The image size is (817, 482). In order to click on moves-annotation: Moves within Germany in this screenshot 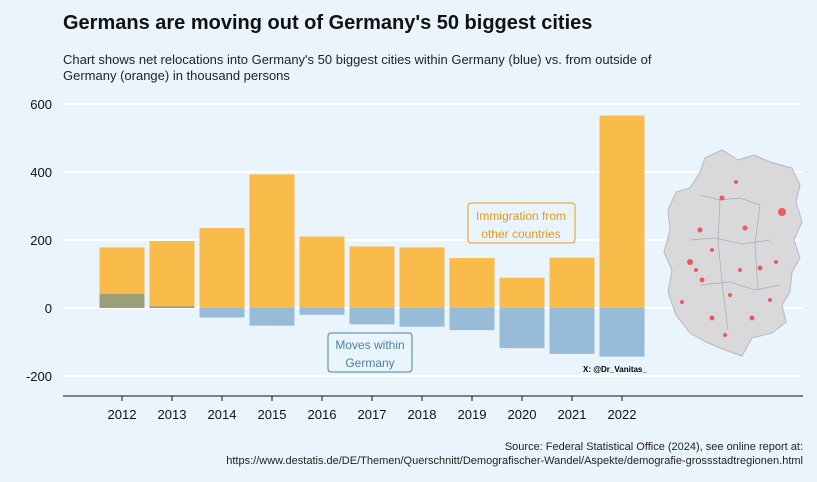, I will do `click(370, 352)`.